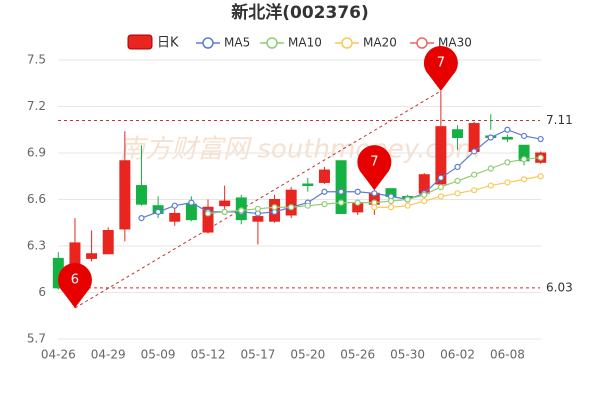  What do you see at coordinates (42, 292) in the screenshot?
I see `y-tick-label: 6` at bounding box center [42, 292].